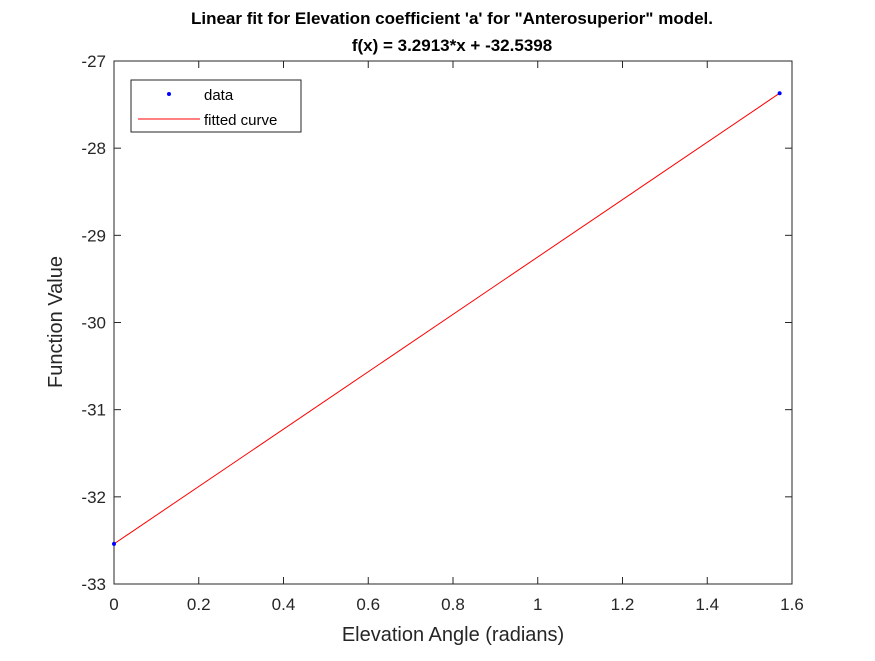 Image resolution: width=875 pixels, height=661 pixels. What do you see at coordinates (537, 604) in the screenshot?
I see `x-tick-label: 1` at bounding box center [537, 604].